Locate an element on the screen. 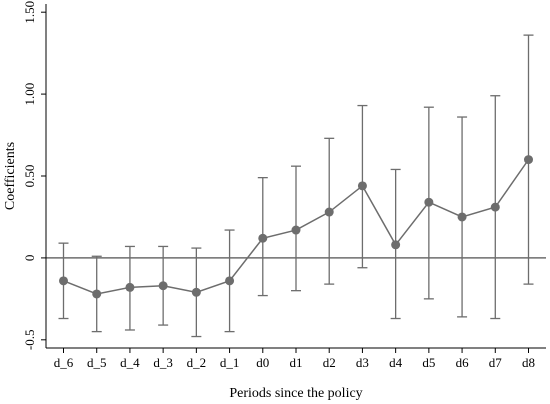 The width and height of the screenshot is (550, 404). x-axis: d_6 d_5 d_4 d_3 d_2 d_1 d0 d1 d2 d3 d4 d5 d6 d7 d8 is located at coordinates (296, 358).